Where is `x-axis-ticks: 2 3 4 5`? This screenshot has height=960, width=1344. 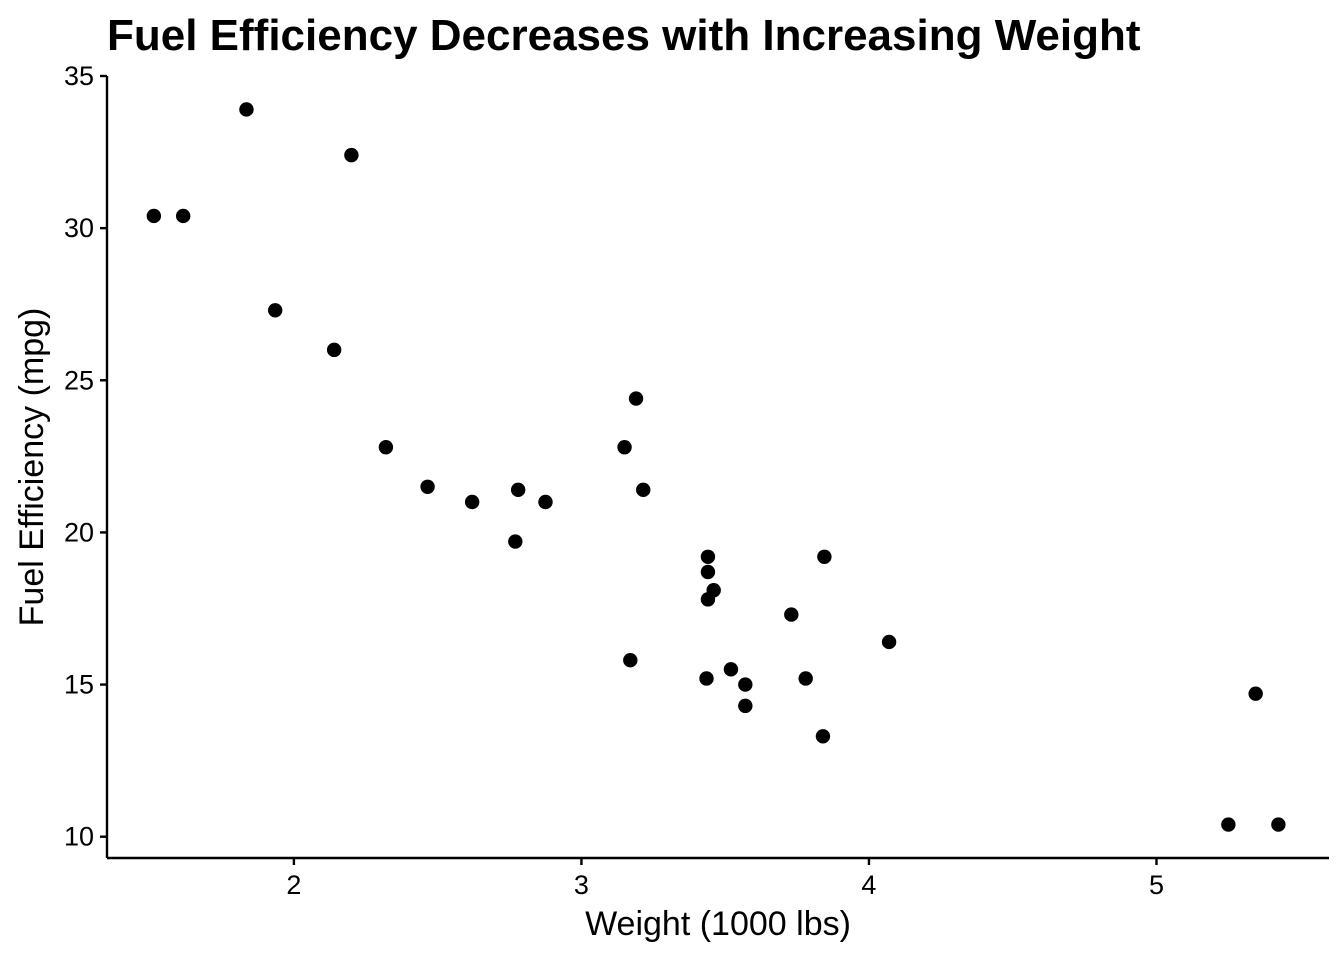 x-axis-ticks: 2 3 4 5 is located at coordinates (725, 879).